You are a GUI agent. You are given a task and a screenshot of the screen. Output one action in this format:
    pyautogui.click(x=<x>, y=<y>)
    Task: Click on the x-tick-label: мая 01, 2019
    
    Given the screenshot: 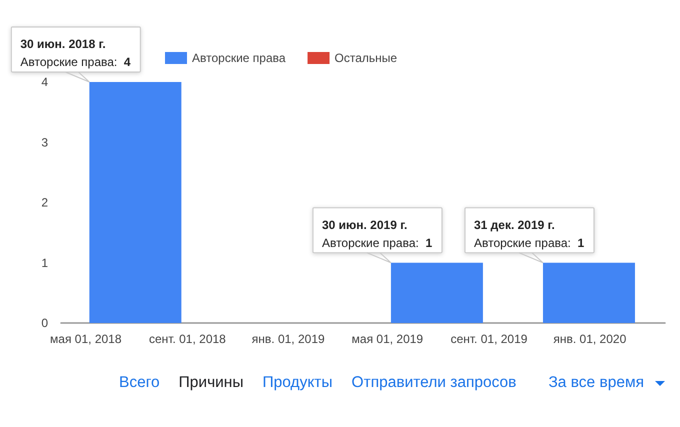 What is the action you would take?
    pyautogui.click(x=388, y=339)
    